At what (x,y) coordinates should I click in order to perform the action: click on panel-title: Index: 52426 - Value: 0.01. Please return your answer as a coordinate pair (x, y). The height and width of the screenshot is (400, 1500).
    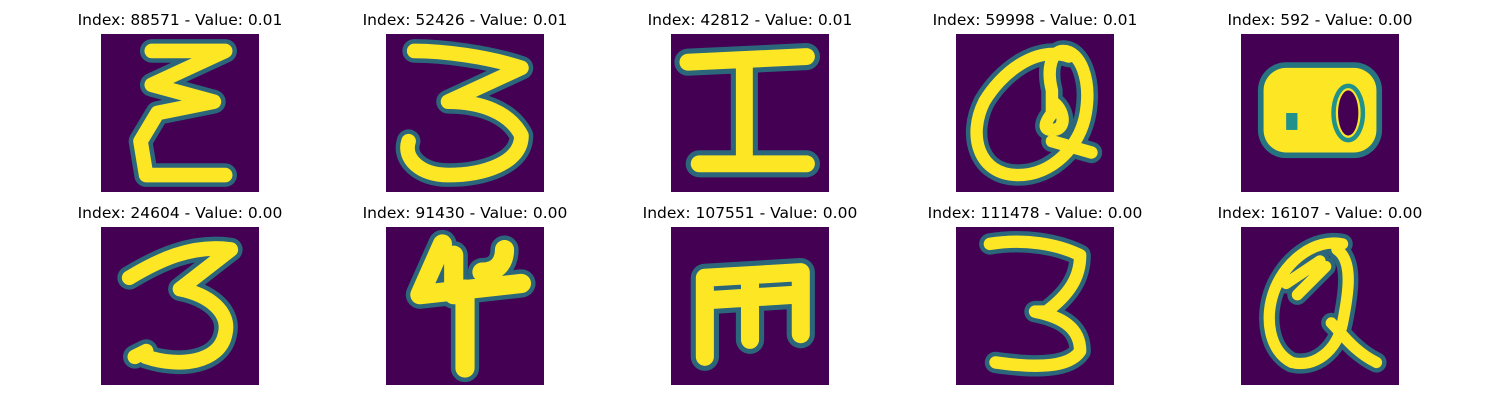
    Looking at the image, I should click on (465, 20).